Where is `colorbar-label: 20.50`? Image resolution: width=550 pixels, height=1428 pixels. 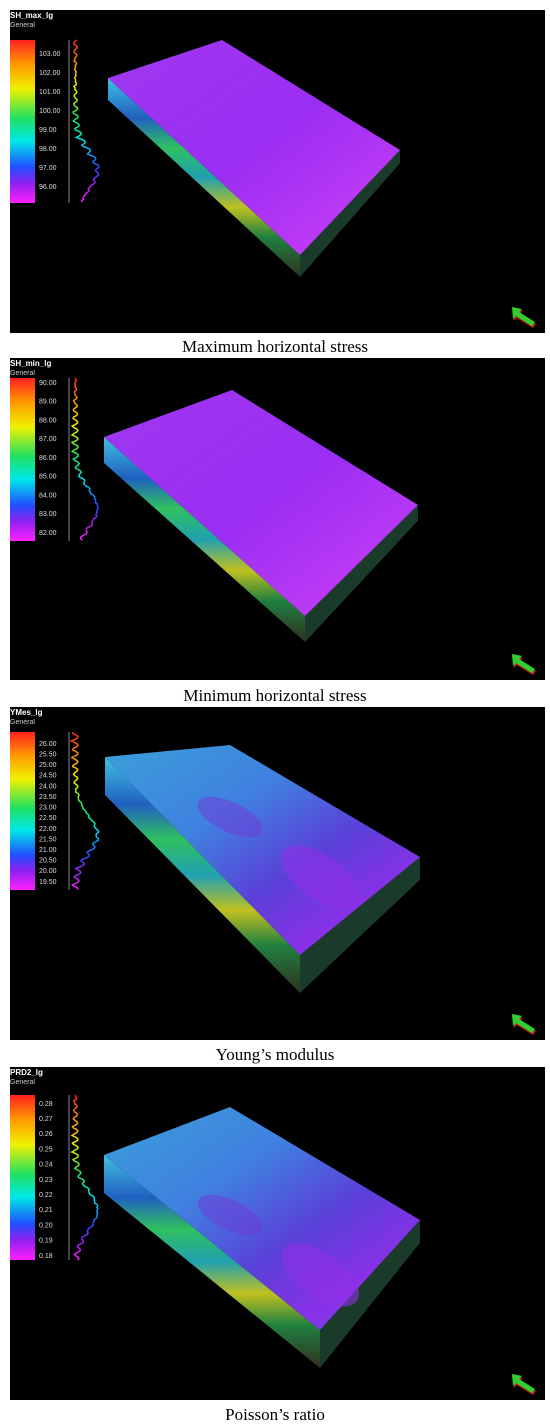 colorbar-label: 20.50 is located at coordinates (48, 861).